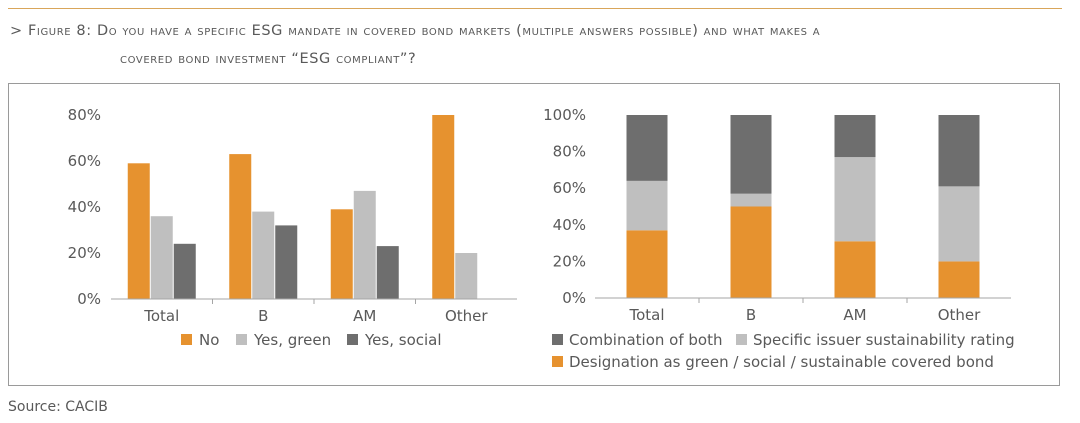  Describe the element at coordinates (884, 340) in the screenshot. I see `legend-label: Specific issuer sustainability rating` at that location.